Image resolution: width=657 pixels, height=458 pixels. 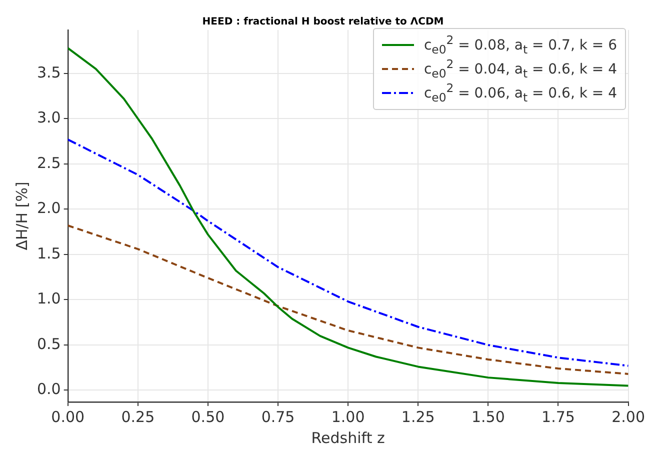 I want to click on x-tick-label: 1.25, so click(x=418, y=417).